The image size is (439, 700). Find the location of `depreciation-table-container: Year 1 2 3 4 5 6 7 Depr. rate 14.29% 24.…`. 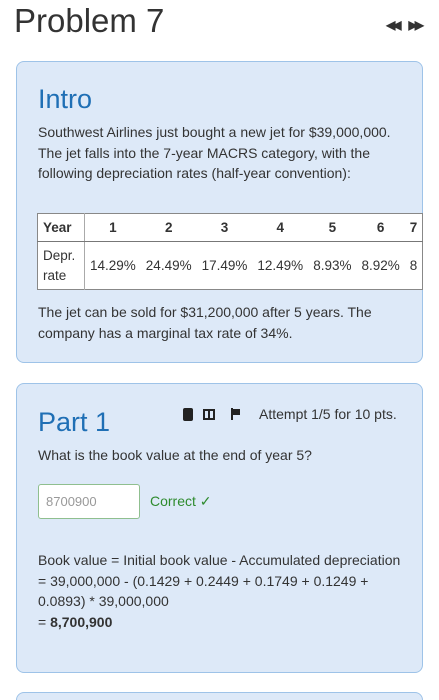

depreciation-table-container: Year 1 2 3 4 5 6 7 Depr. rate 14.29% 24.… is located at coordinates (238, 251).